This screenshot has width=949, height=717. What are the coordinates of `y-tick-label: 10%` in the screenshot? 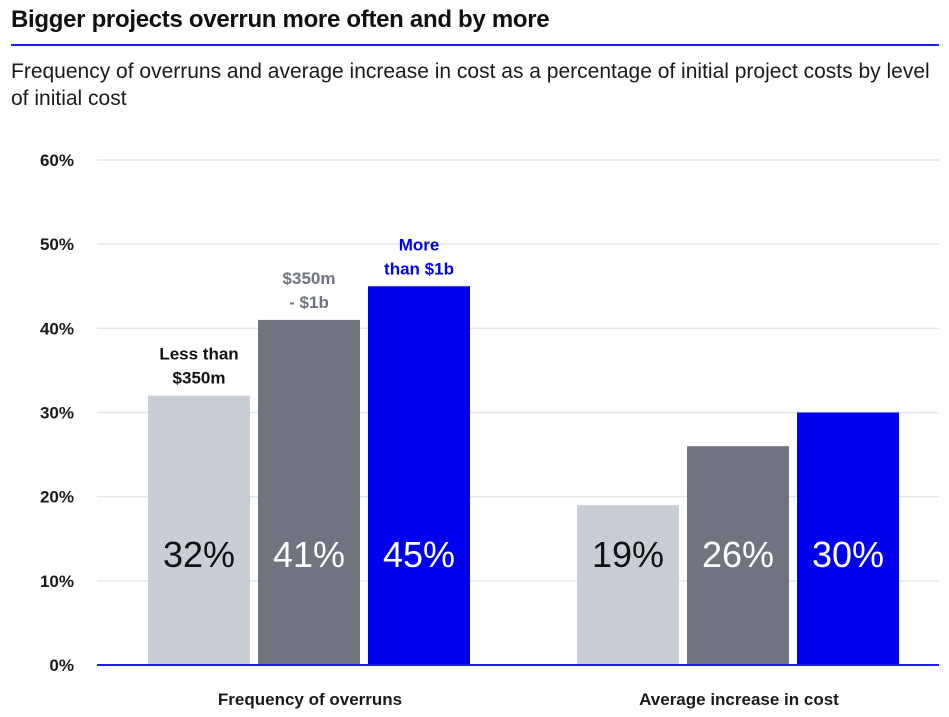 It's located at (57, 581).